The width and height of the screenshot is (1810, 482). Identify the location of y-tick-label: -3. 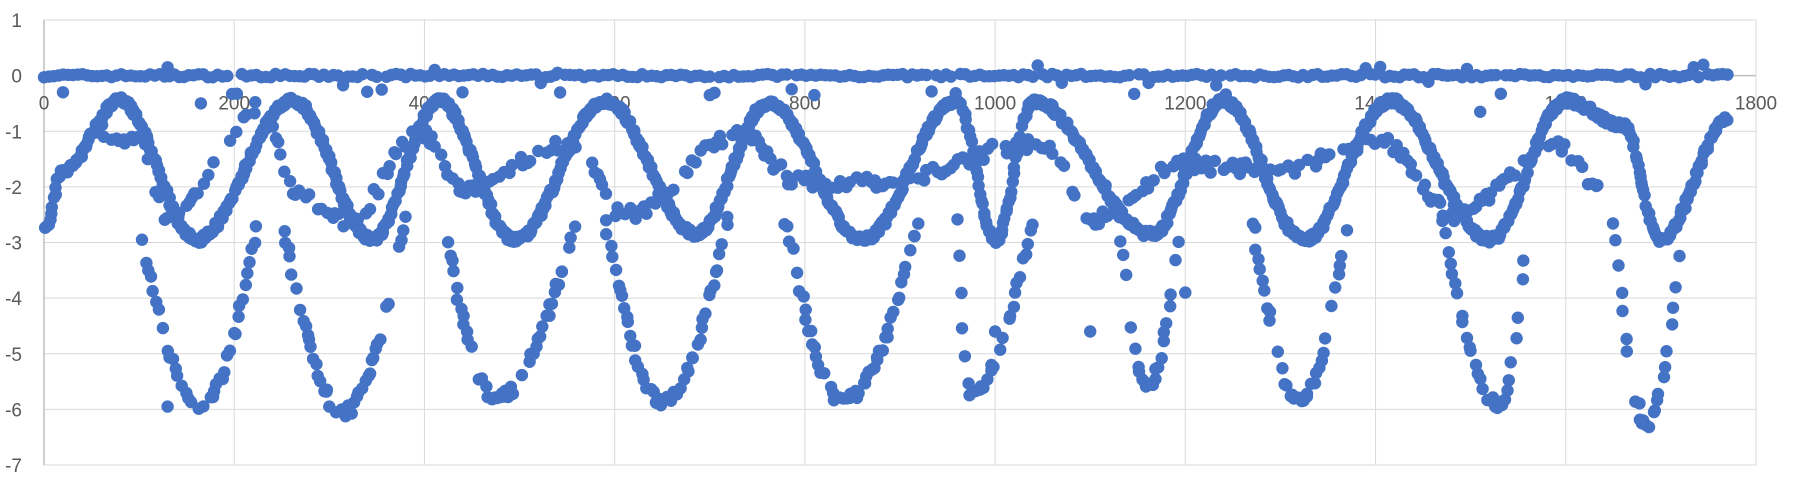
(13, 244).